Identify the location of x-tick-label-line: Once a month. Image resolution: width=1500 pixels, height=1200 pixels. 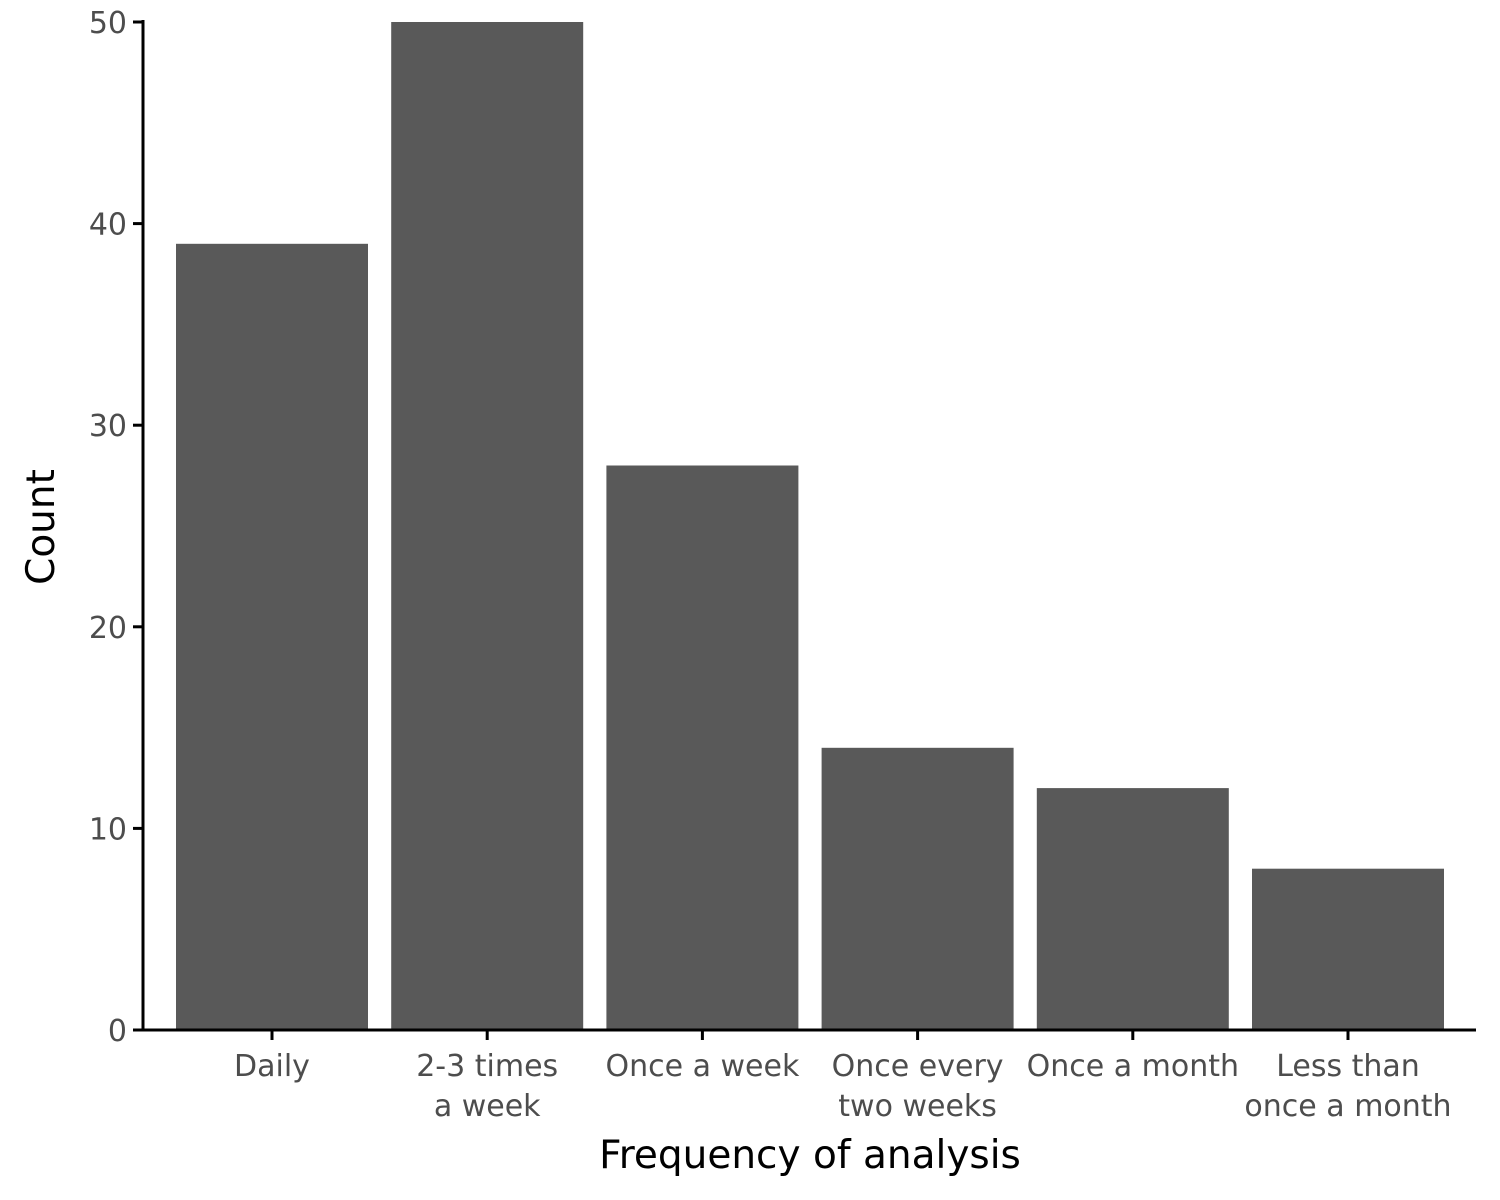
(1133, 1066).